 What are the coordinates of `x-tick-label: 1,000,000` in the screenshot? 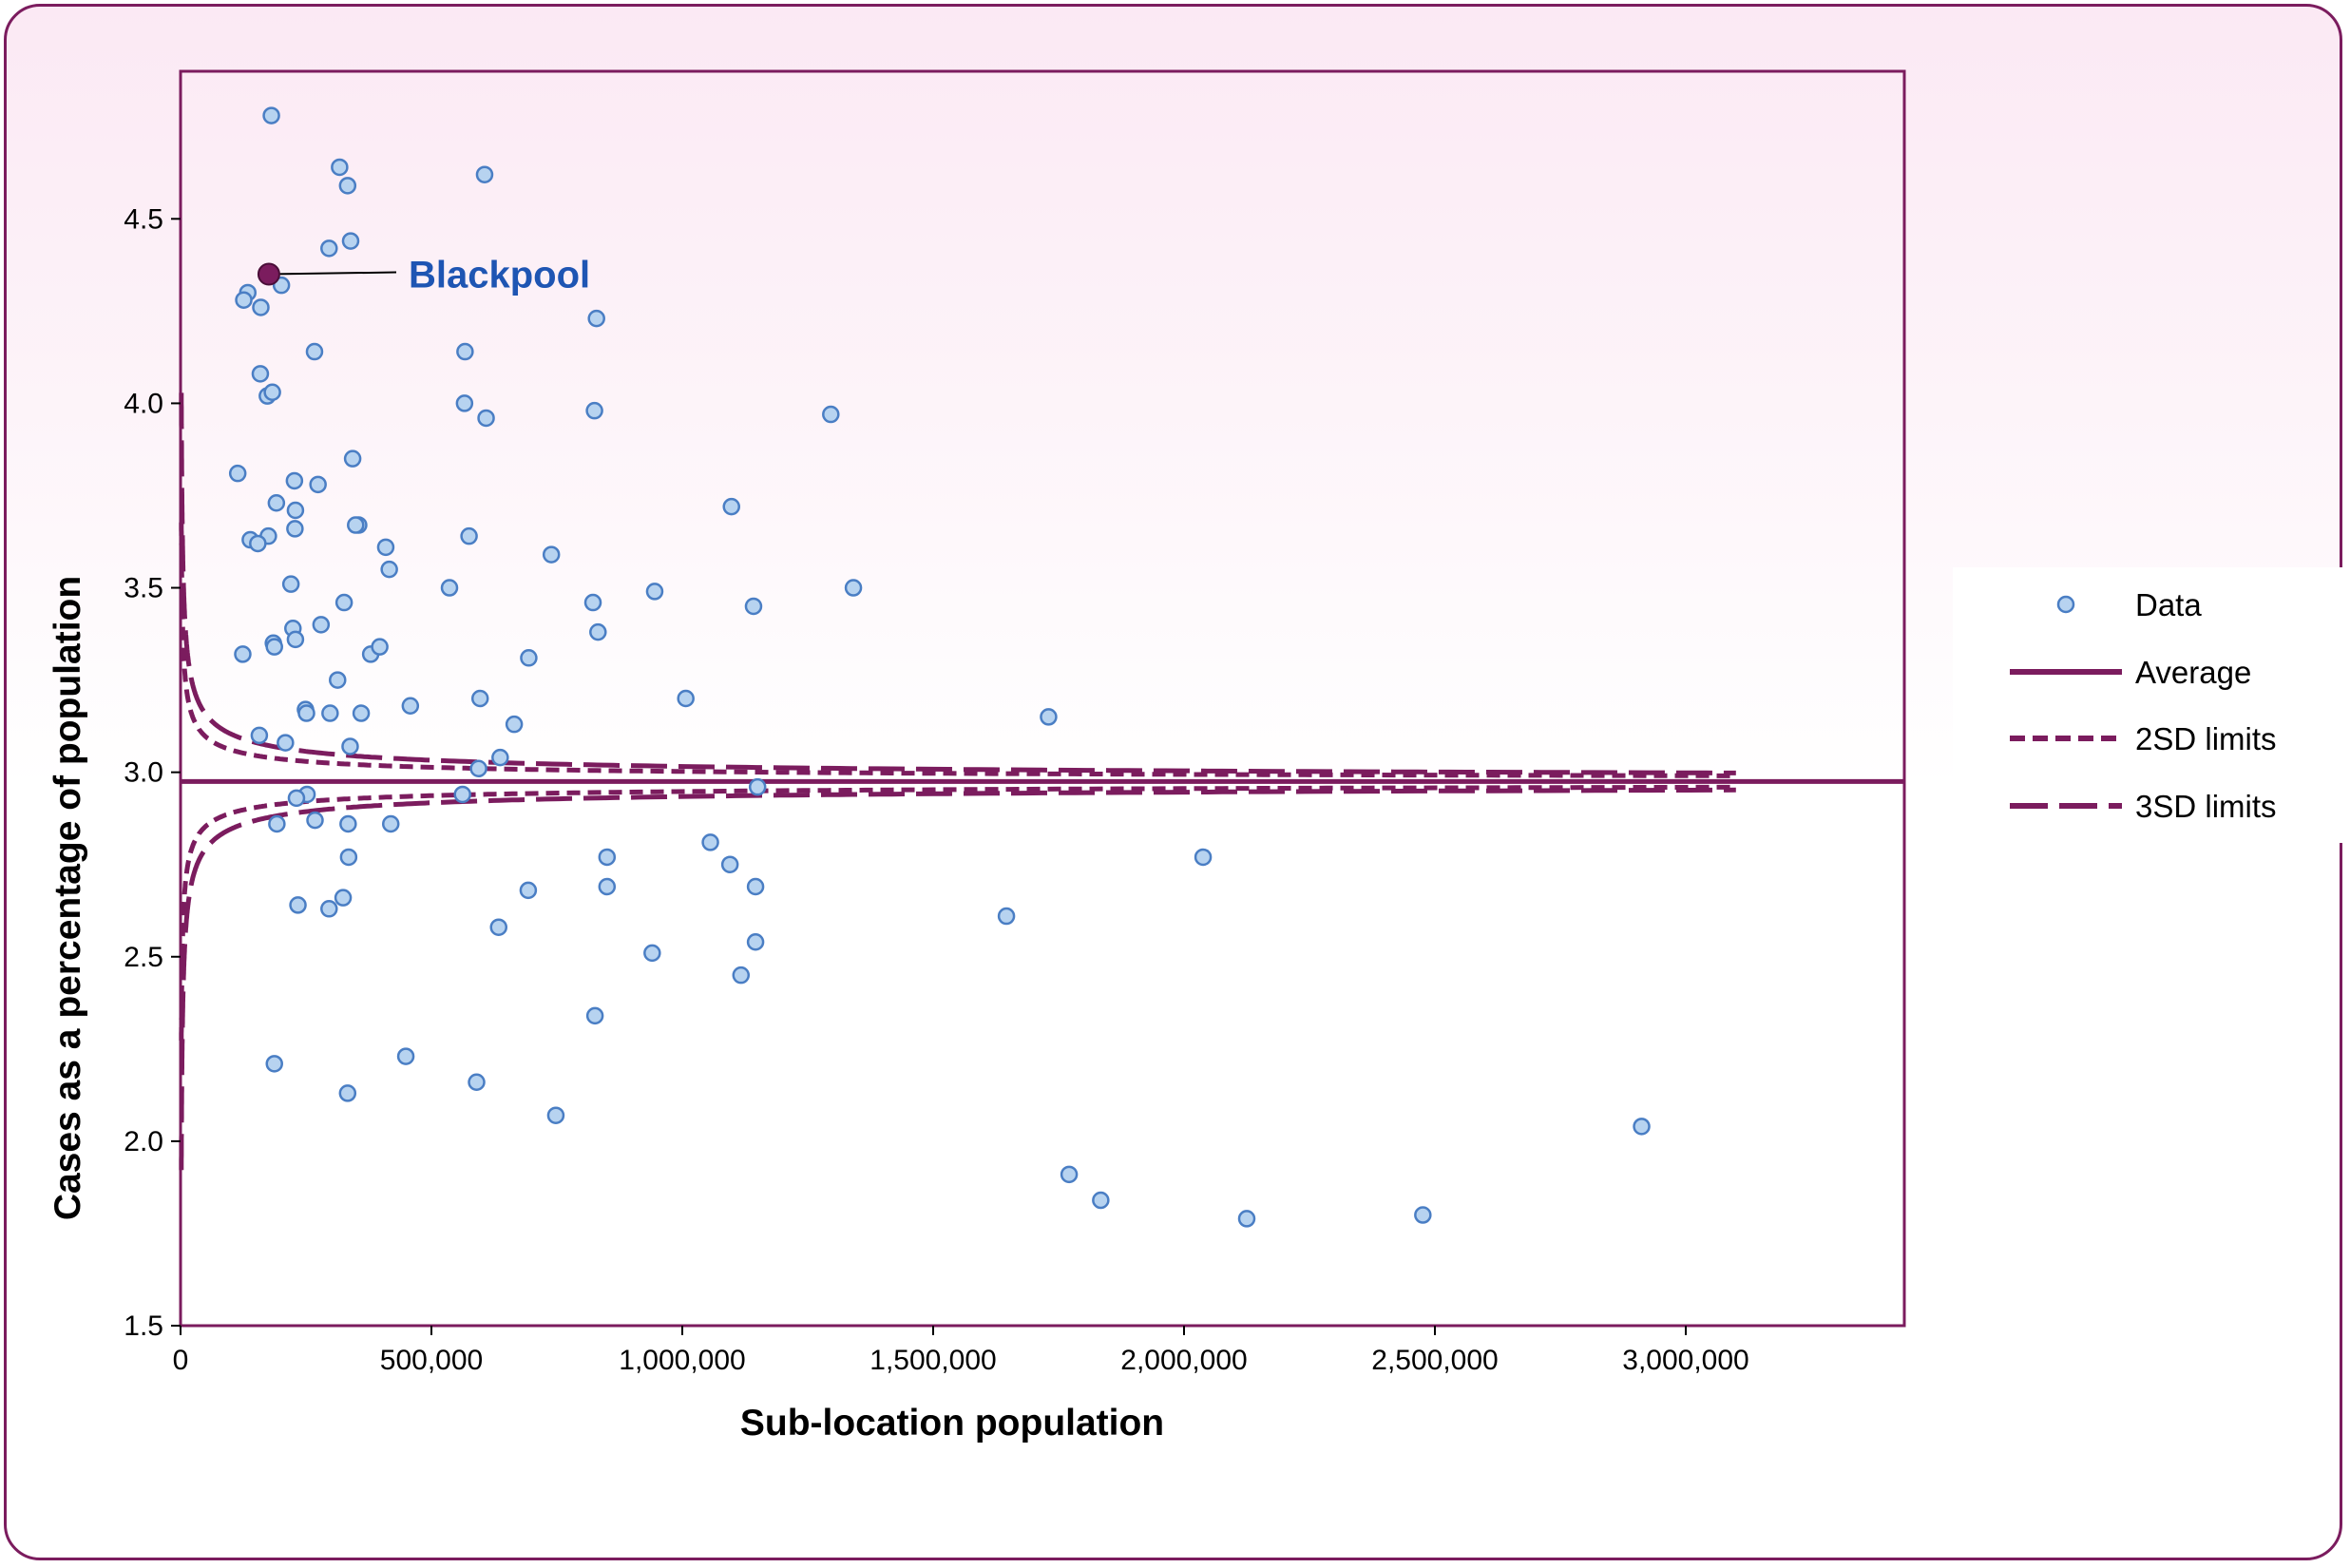 It's located at (682, 1361).